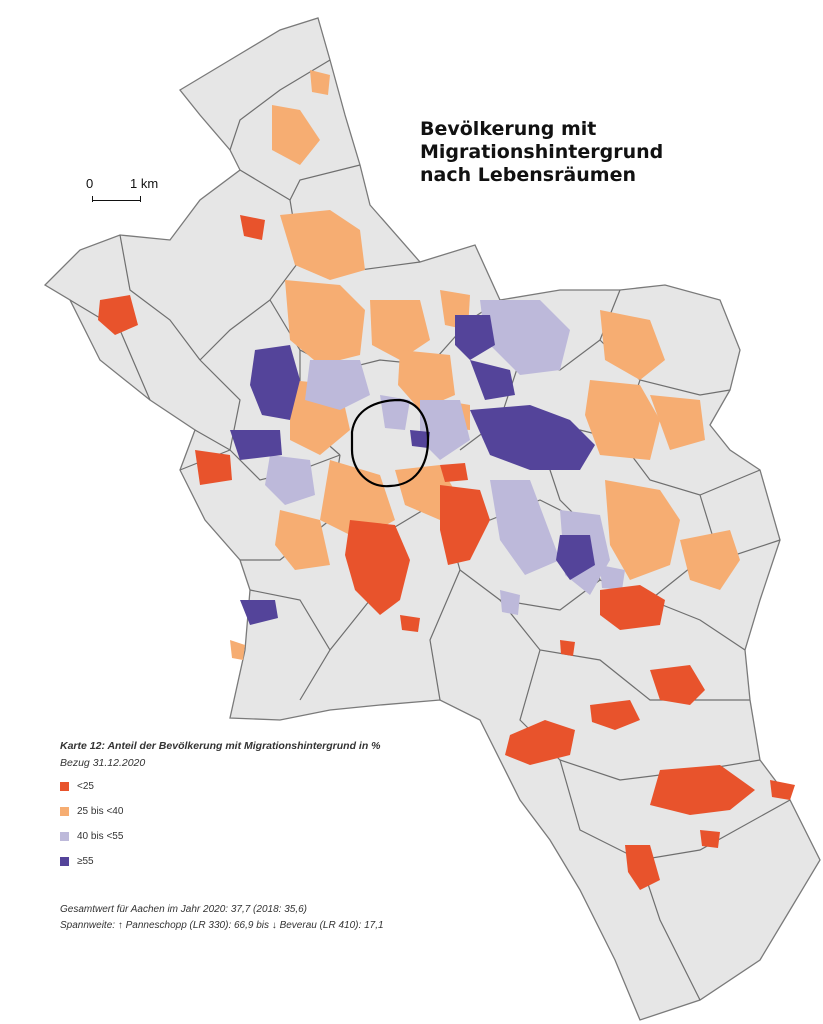 Image resolution: width=823 pixels, height=1024 pixels. I want to click on scale-end-label: 1 km, so click(144, 183).